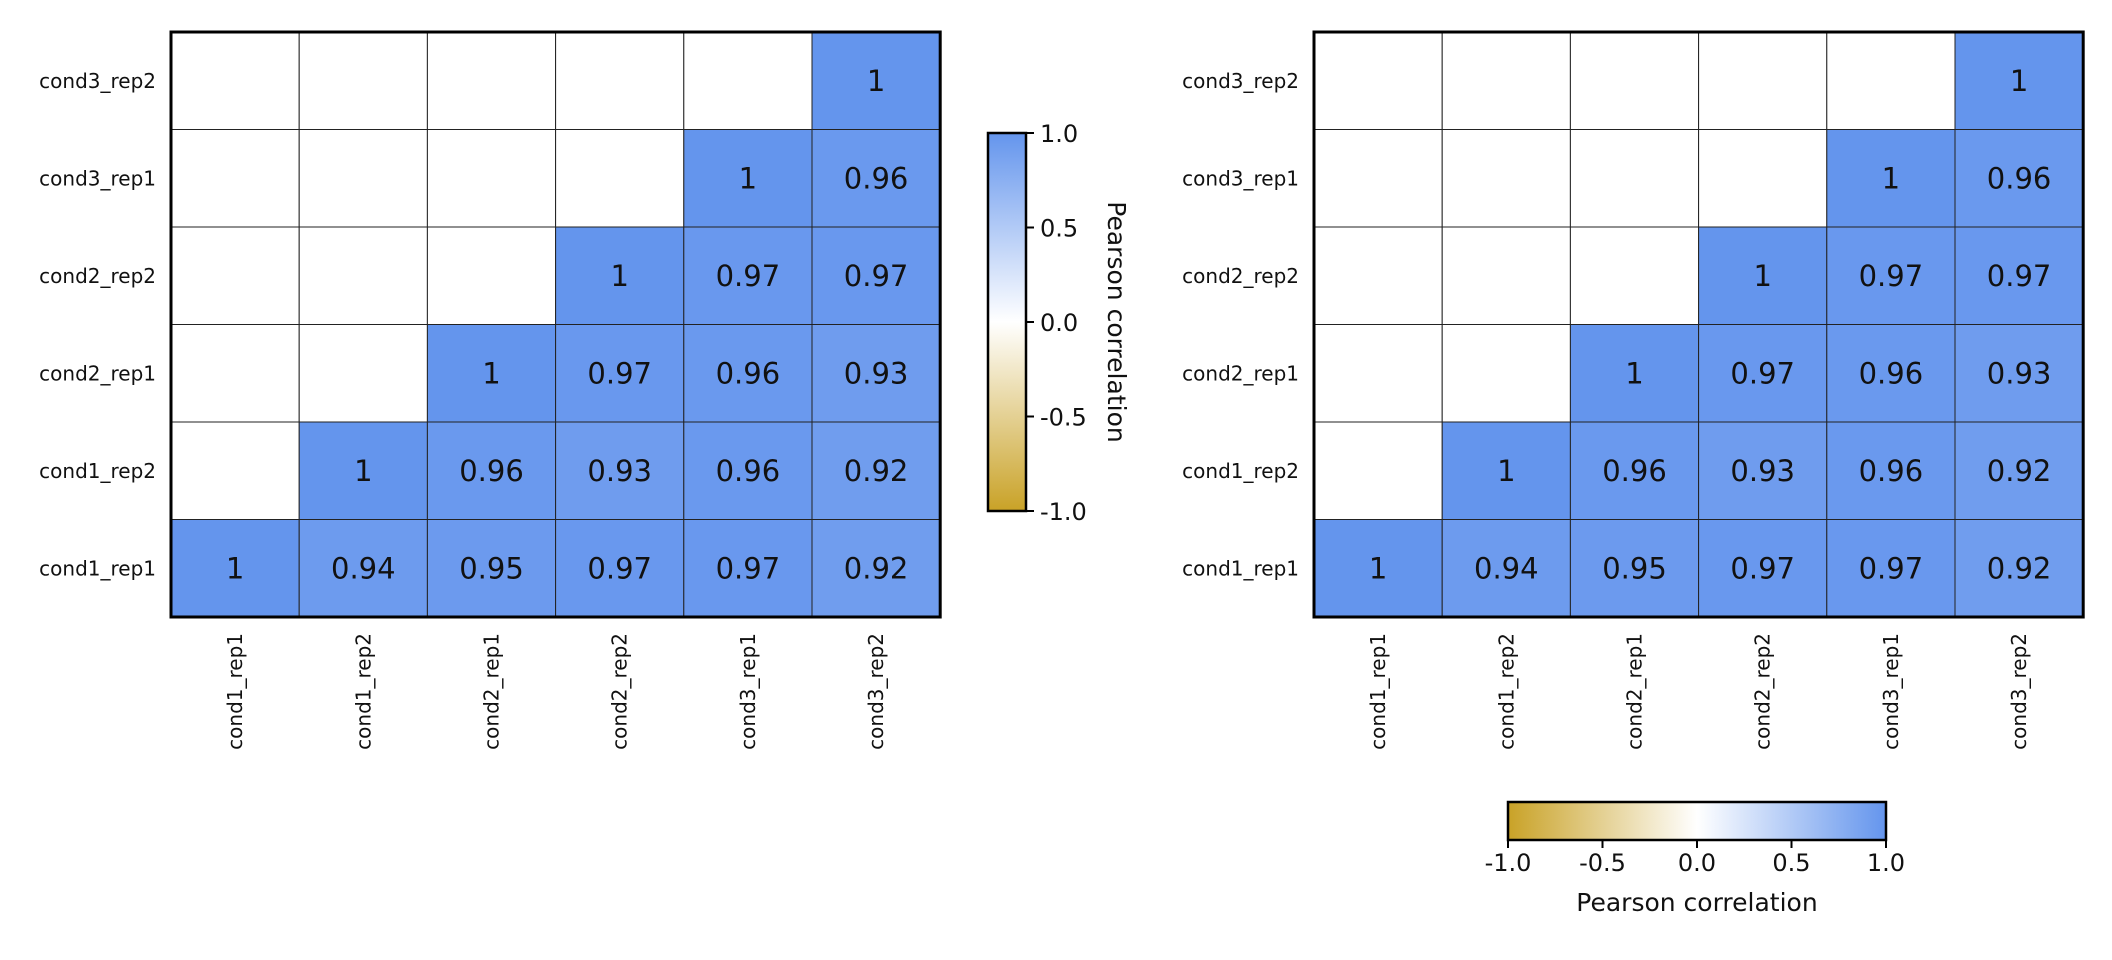  What do you see at coordinates (97, 373) in the screenshot?
I see `y-tick-label: cond2_rep1` at bounding box center [97, 373].